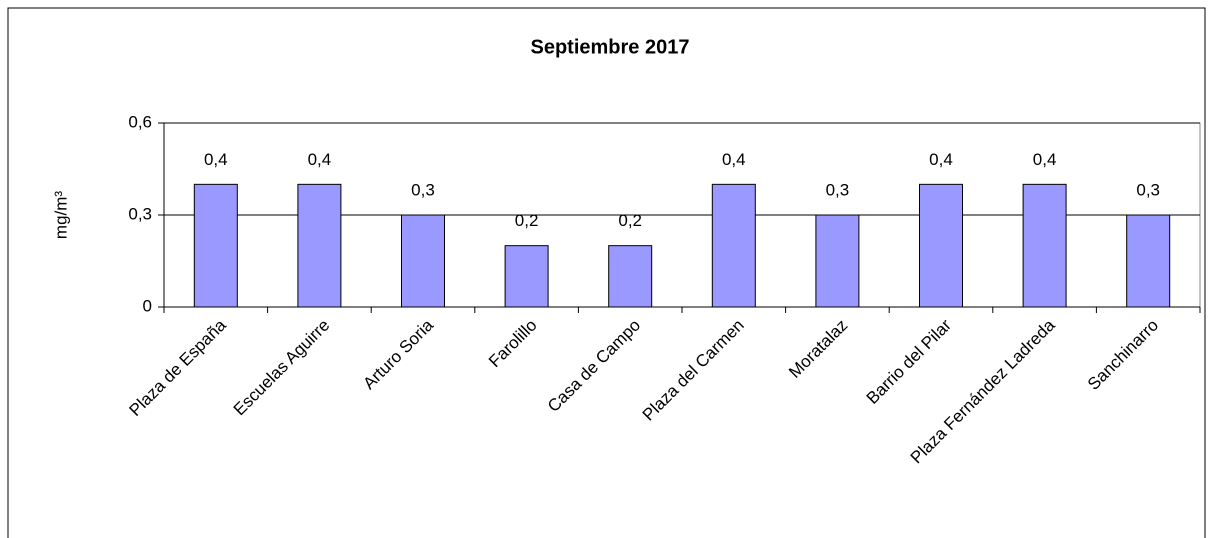 The width and height of the screenshot is (1211, 538). What do you see at coordinates (693, 370) in the screenshot?
I see `x-tick-label: Plaza del Carmen` at bounding box center [693, 370].